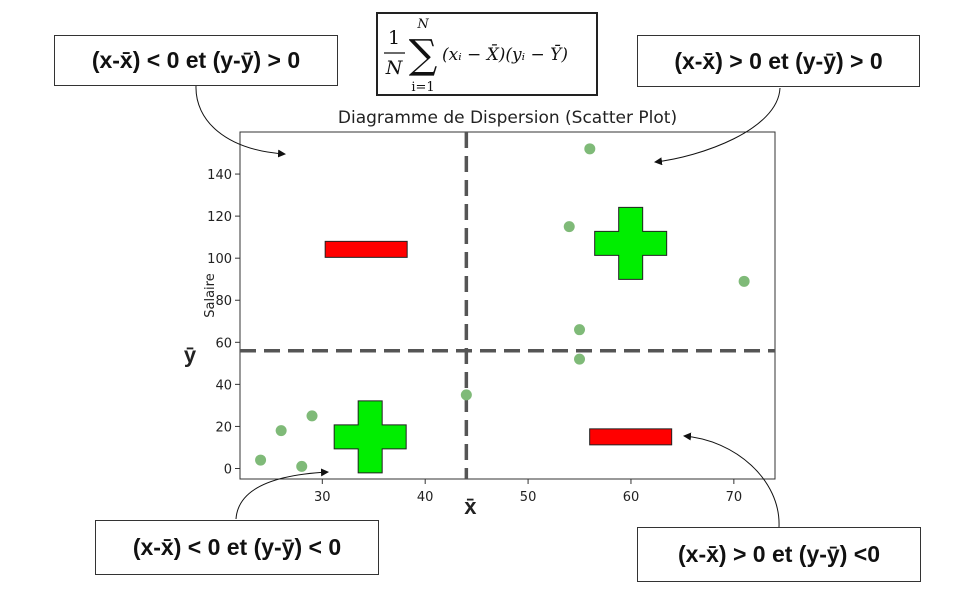 Image resolution: width=960 pixels, height=614 pixels. What do you see at coordinates (470, 506) in the screenshot?
I see `mean-x-label: x̄` at bounding box center [470, 506].